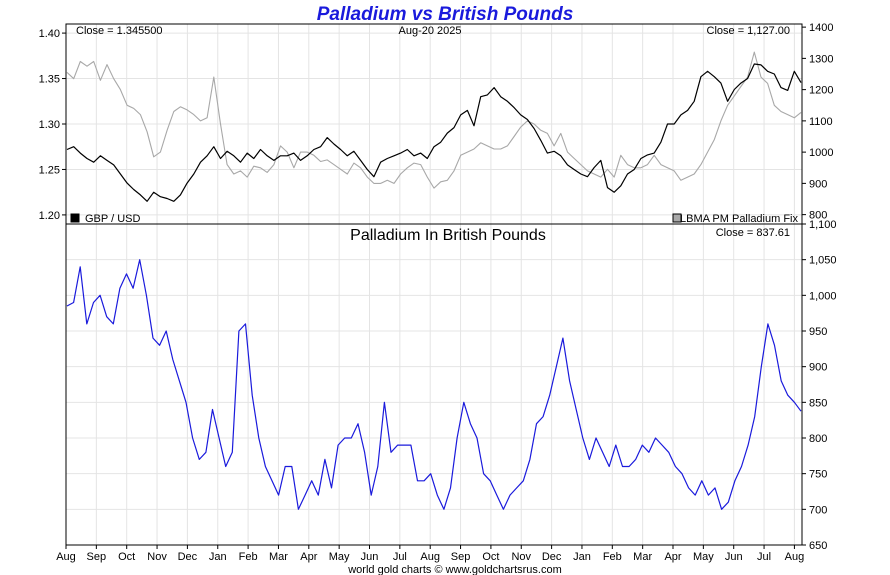 This screenshot has height=575, width=890. I want to click on y-bottom-tick-label: 950, so click(818, 332).